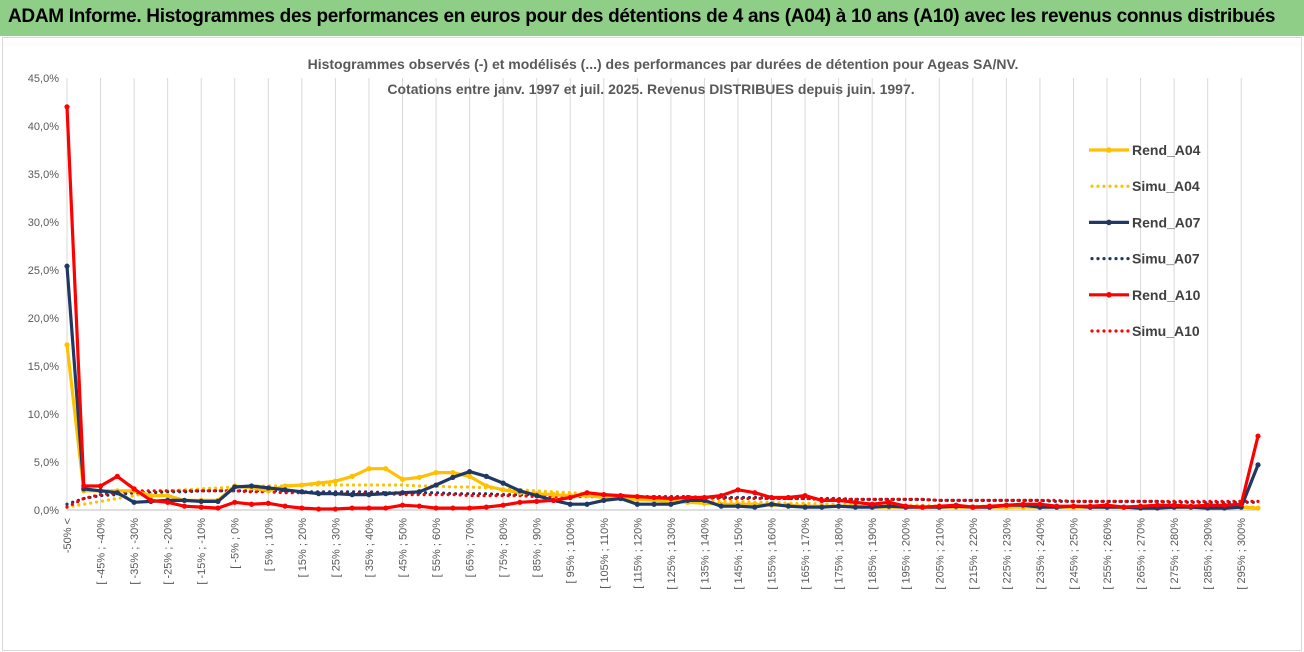 Image resolution: width=1304 pixels, height=652 pixels. I want to click on y-tick-label: 40,0%, so click(43, 127).